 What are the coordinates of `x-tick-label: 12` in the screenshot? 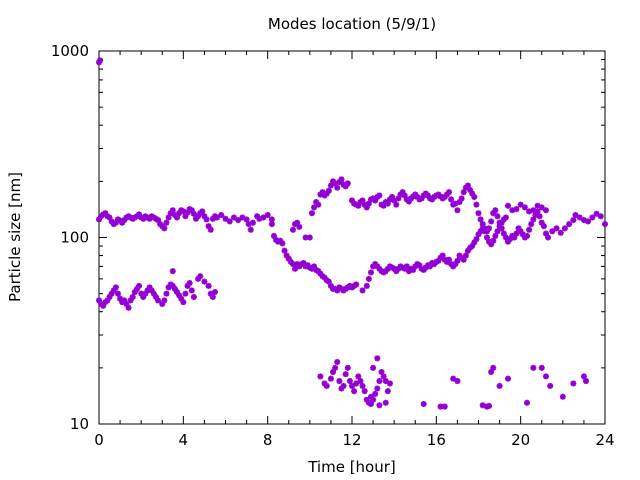 It's located at (351, 440).